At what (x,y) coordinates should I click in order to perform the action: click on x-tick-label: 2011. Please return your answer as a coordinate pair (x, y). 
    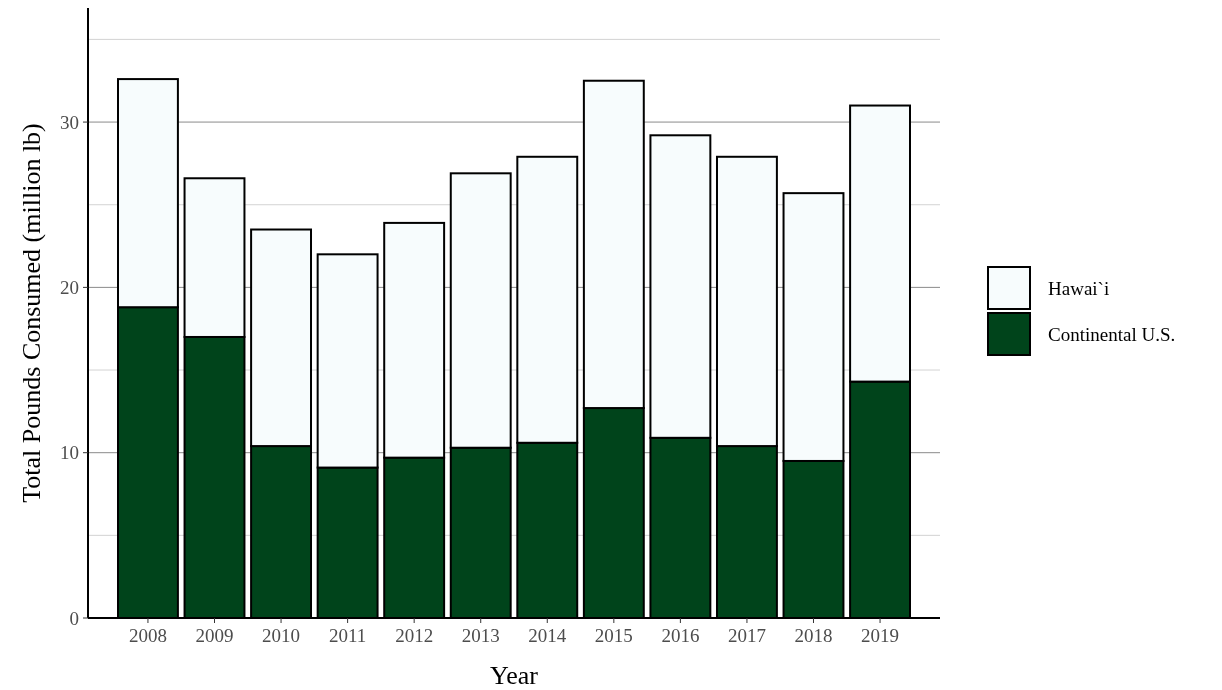
    Looking at the image, I should click on (347, 635).